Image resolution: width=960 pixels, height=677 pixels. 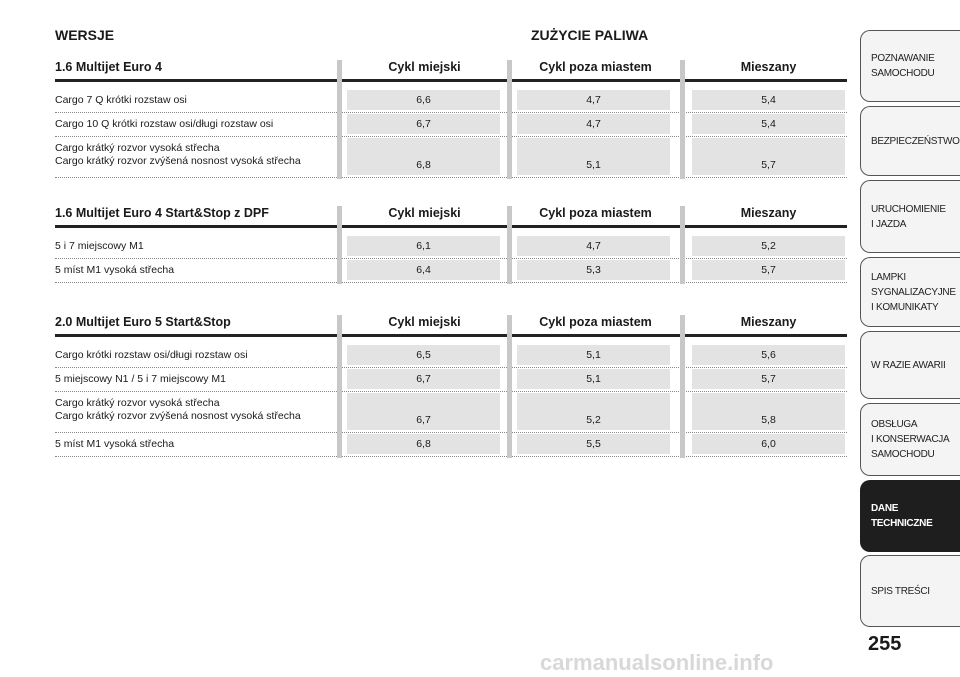 I want to click on section-title: 1.6 Multijet Euro 4 Start&Stop z DPF, so click(x=162, y=213).